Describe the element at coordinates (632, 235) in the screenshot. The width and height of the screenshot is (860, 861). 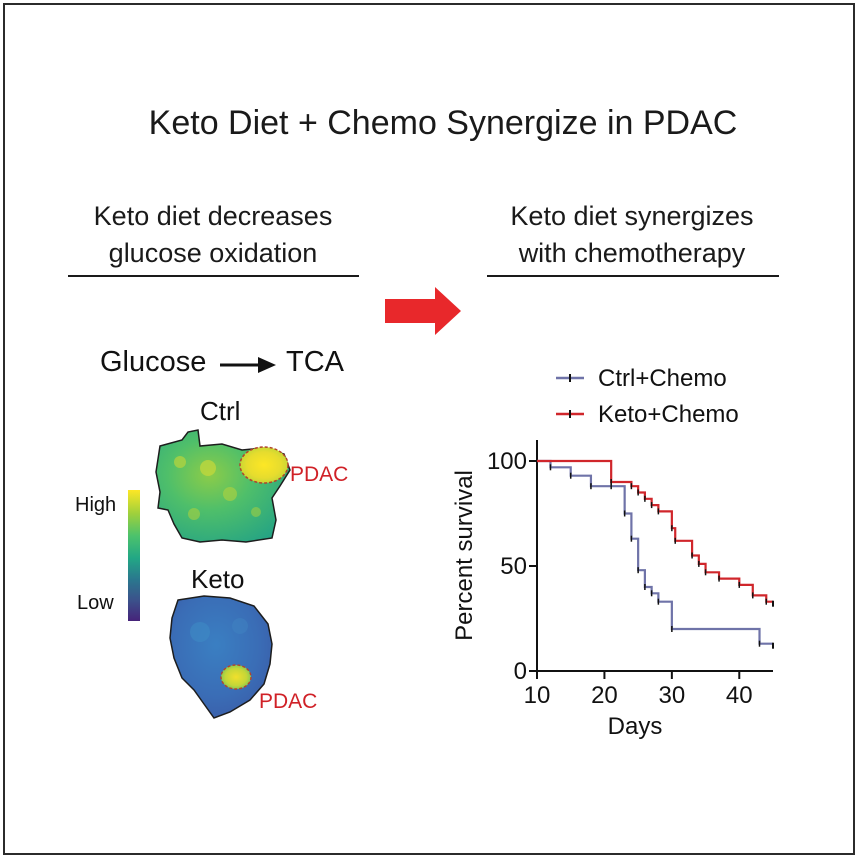
I see `right-panel-heading: Keto diet synergizes with chemotherapy` at that location.